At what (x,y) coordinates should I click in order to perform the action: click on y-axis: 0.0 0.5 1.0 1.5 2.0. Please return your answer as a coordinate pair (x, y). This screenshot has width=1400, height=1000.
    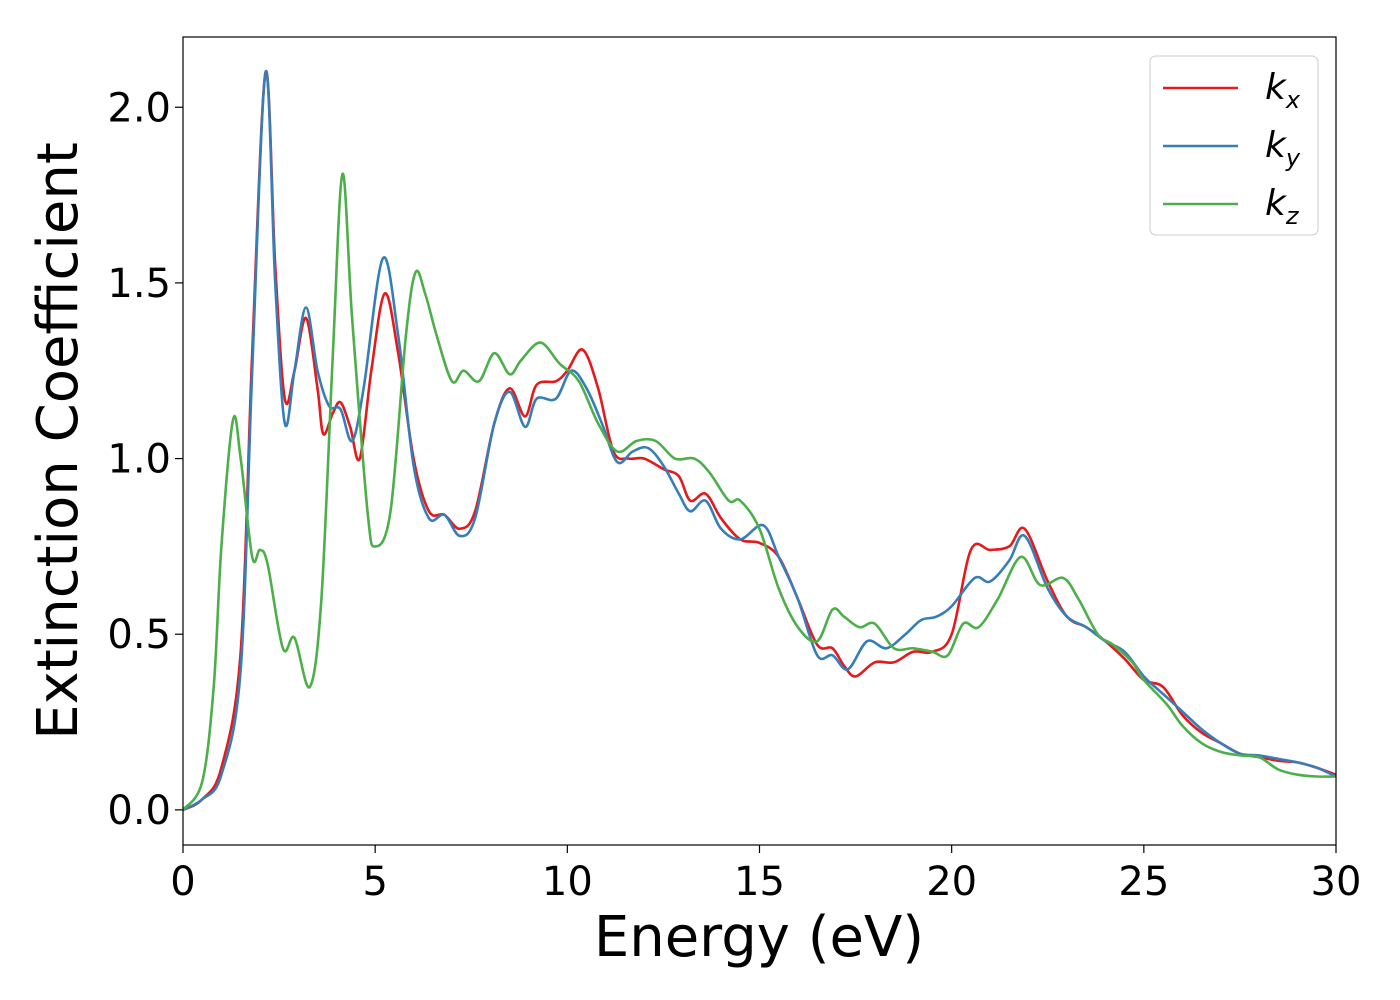
    Looking at the image, I should click on (145, 459).